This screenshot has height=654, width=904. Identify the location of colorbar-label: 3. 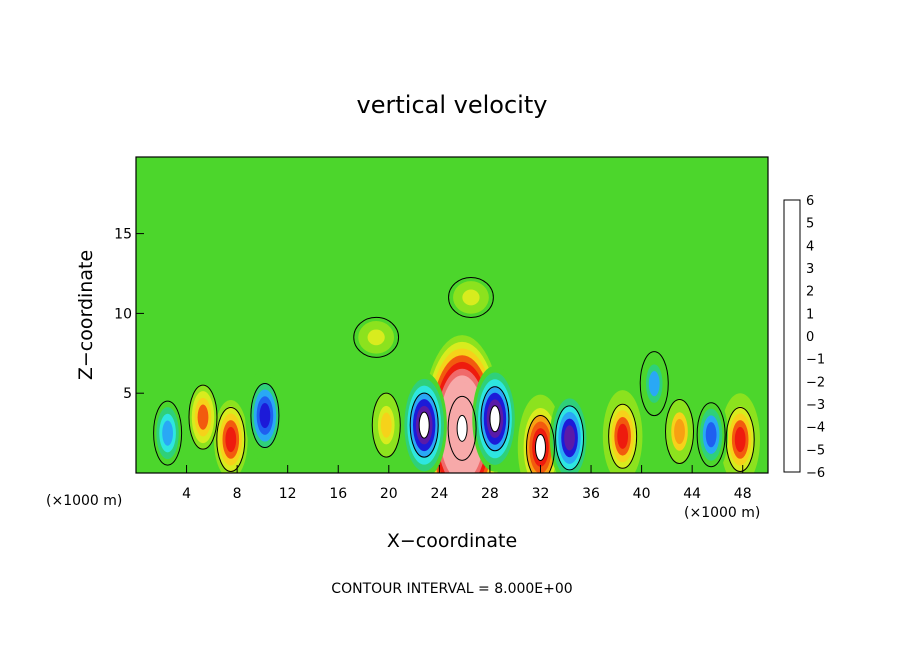
(810, 269).